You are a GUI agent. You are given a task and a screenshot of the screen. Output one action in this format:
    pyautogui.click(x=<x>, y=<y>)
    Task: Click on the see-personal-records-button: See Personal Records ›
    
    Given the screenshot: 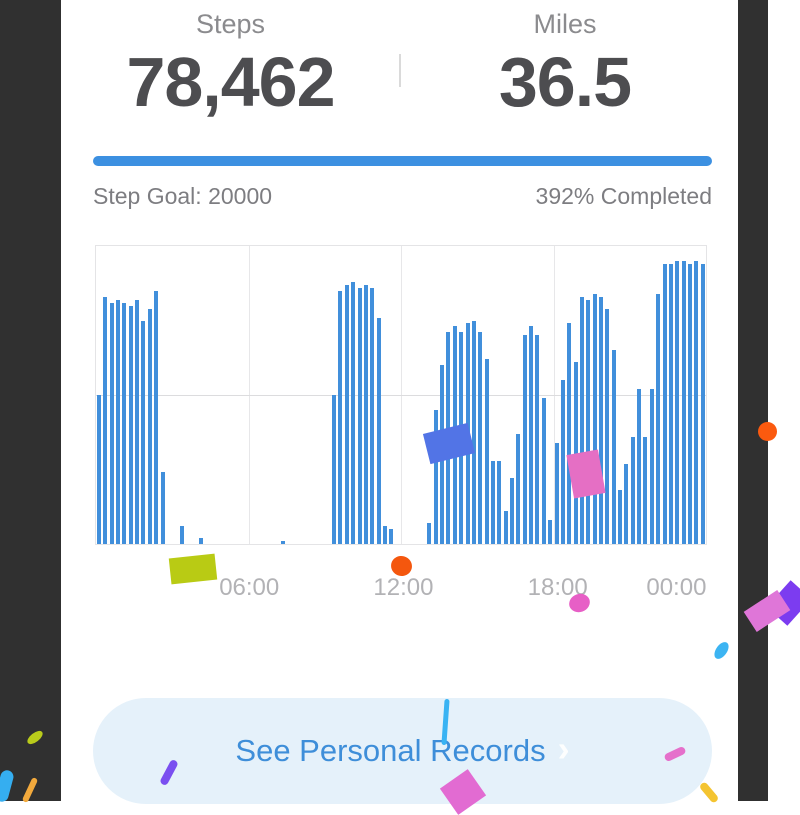 What is the action you would take?
    pyautogui.click(x=402, y=751)
    